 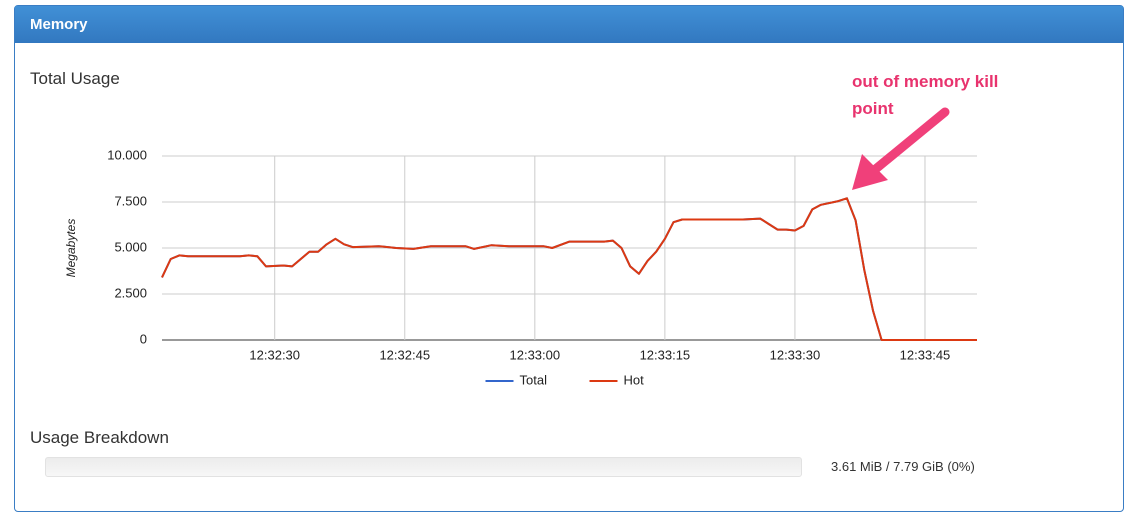 I want to click on y-tick-label: 7.500, so click(x=130, y=200).